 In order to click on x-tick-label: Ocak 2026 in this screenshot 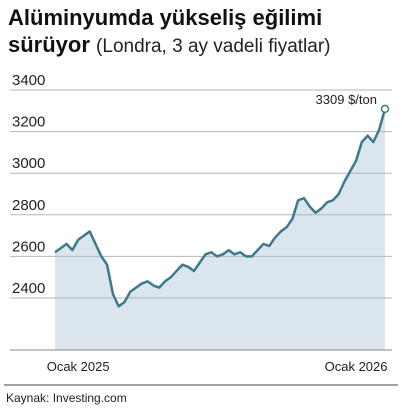, I will do `click(356, 366)`.